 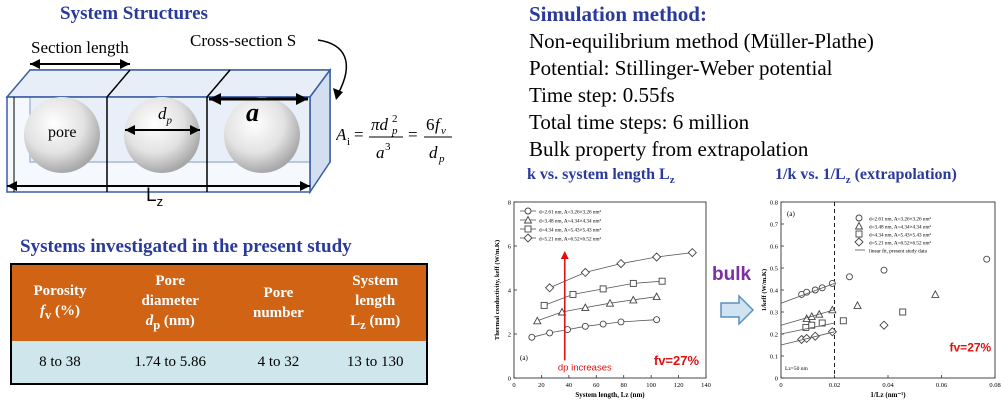 What do you see at coordinates (834, 385) in the screenshot?
I see `x-tick-label: 0.02` at bounding box center [834, 385].